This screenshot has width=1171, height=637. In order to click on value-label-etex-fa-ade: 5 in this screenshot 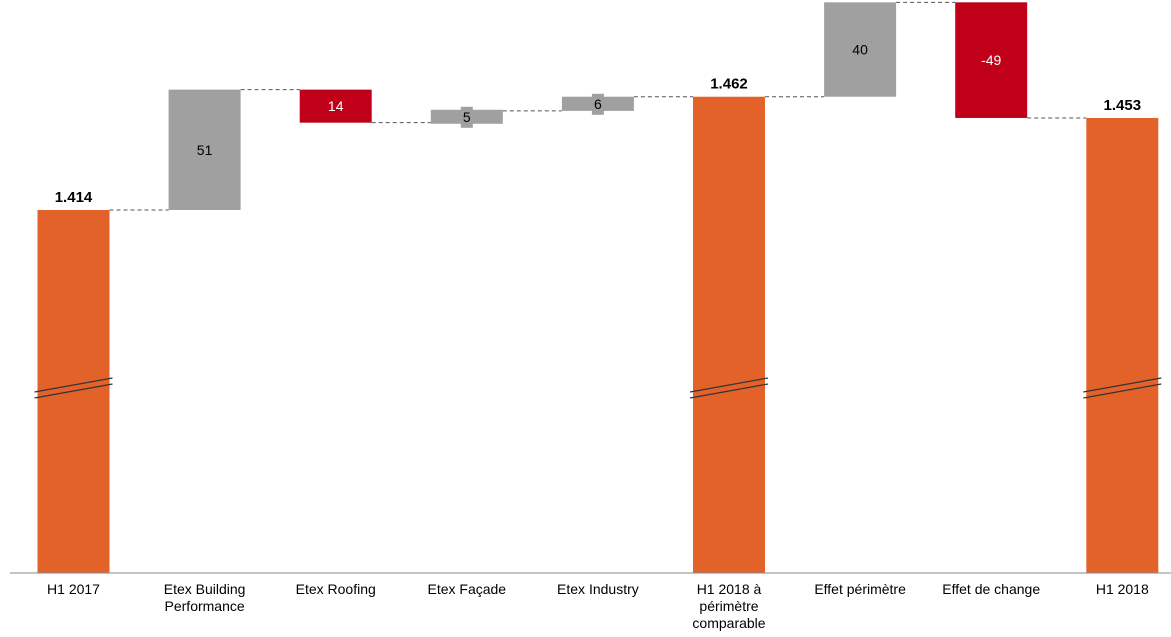, I will do `click(467, 117)`.